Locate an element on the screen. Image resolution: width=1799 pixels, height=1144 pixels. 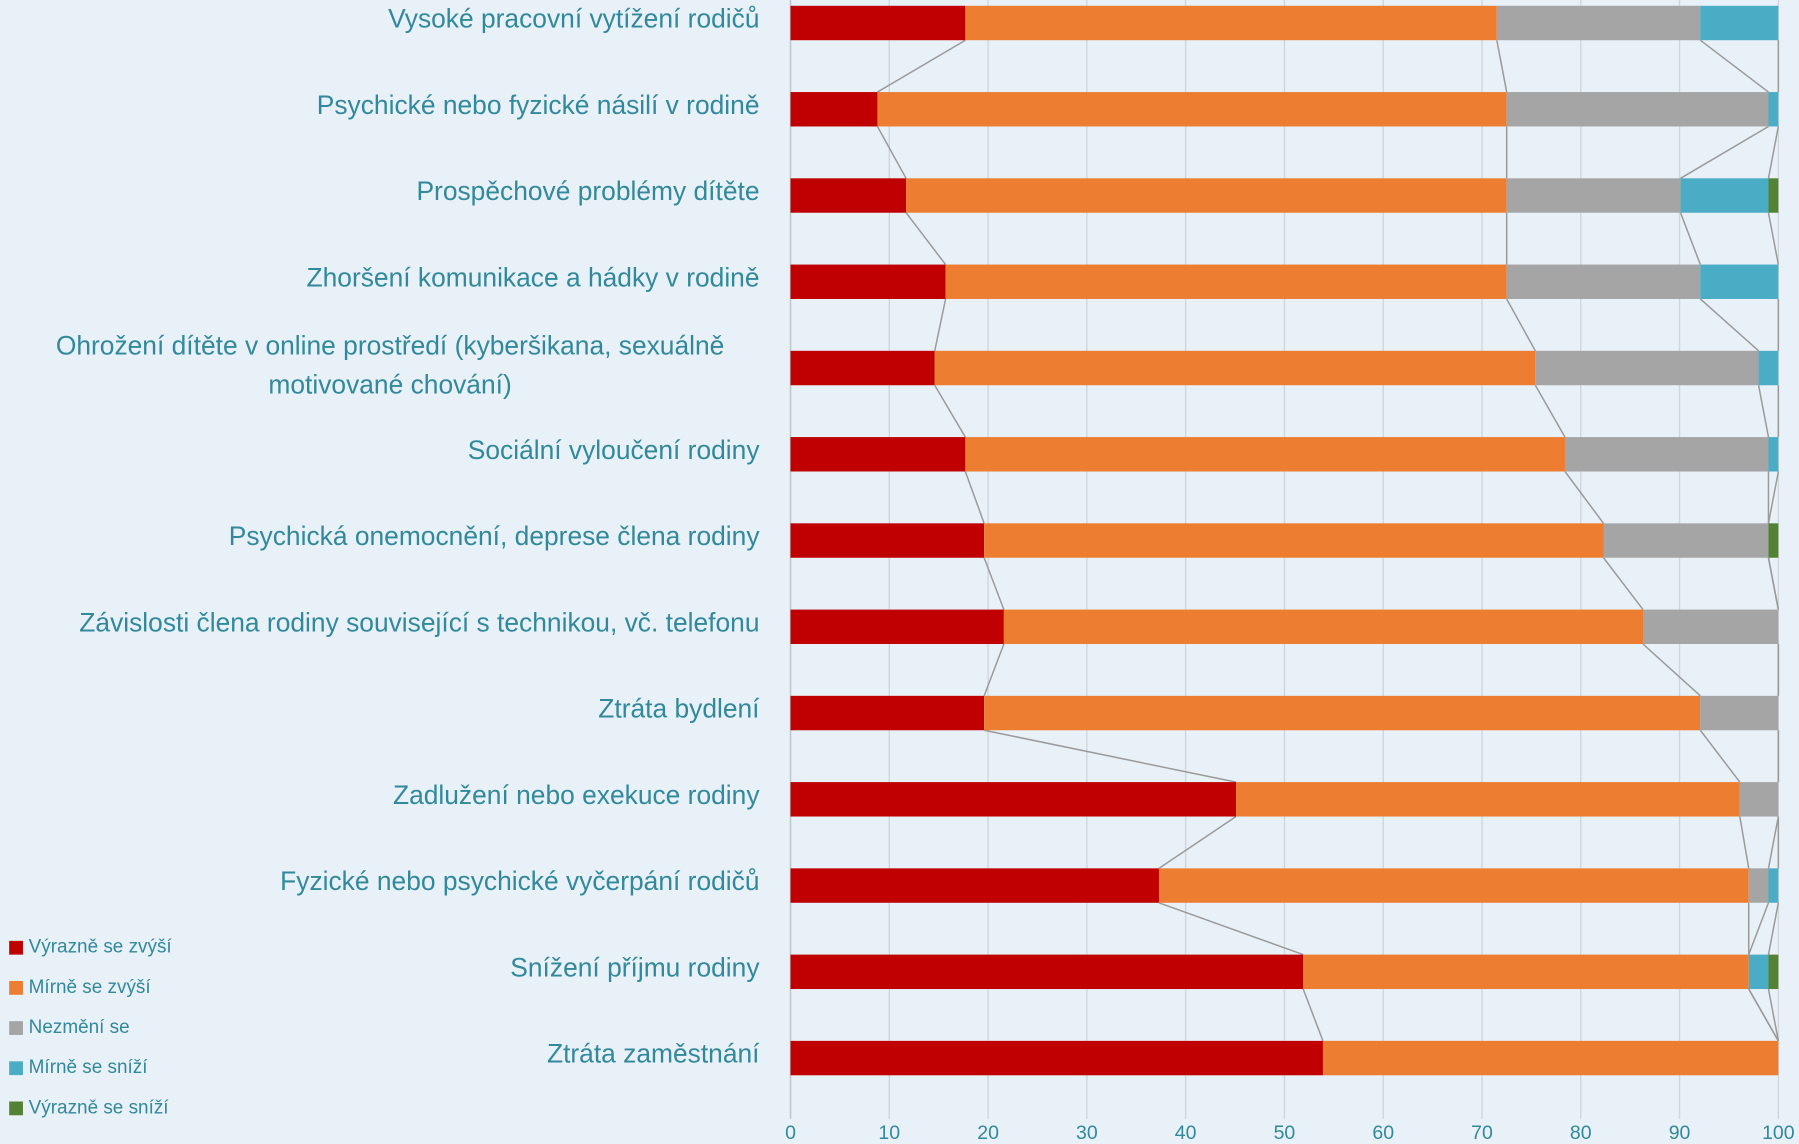
legend-label: Mírně se sníží is located at coordinates (89, 1067).